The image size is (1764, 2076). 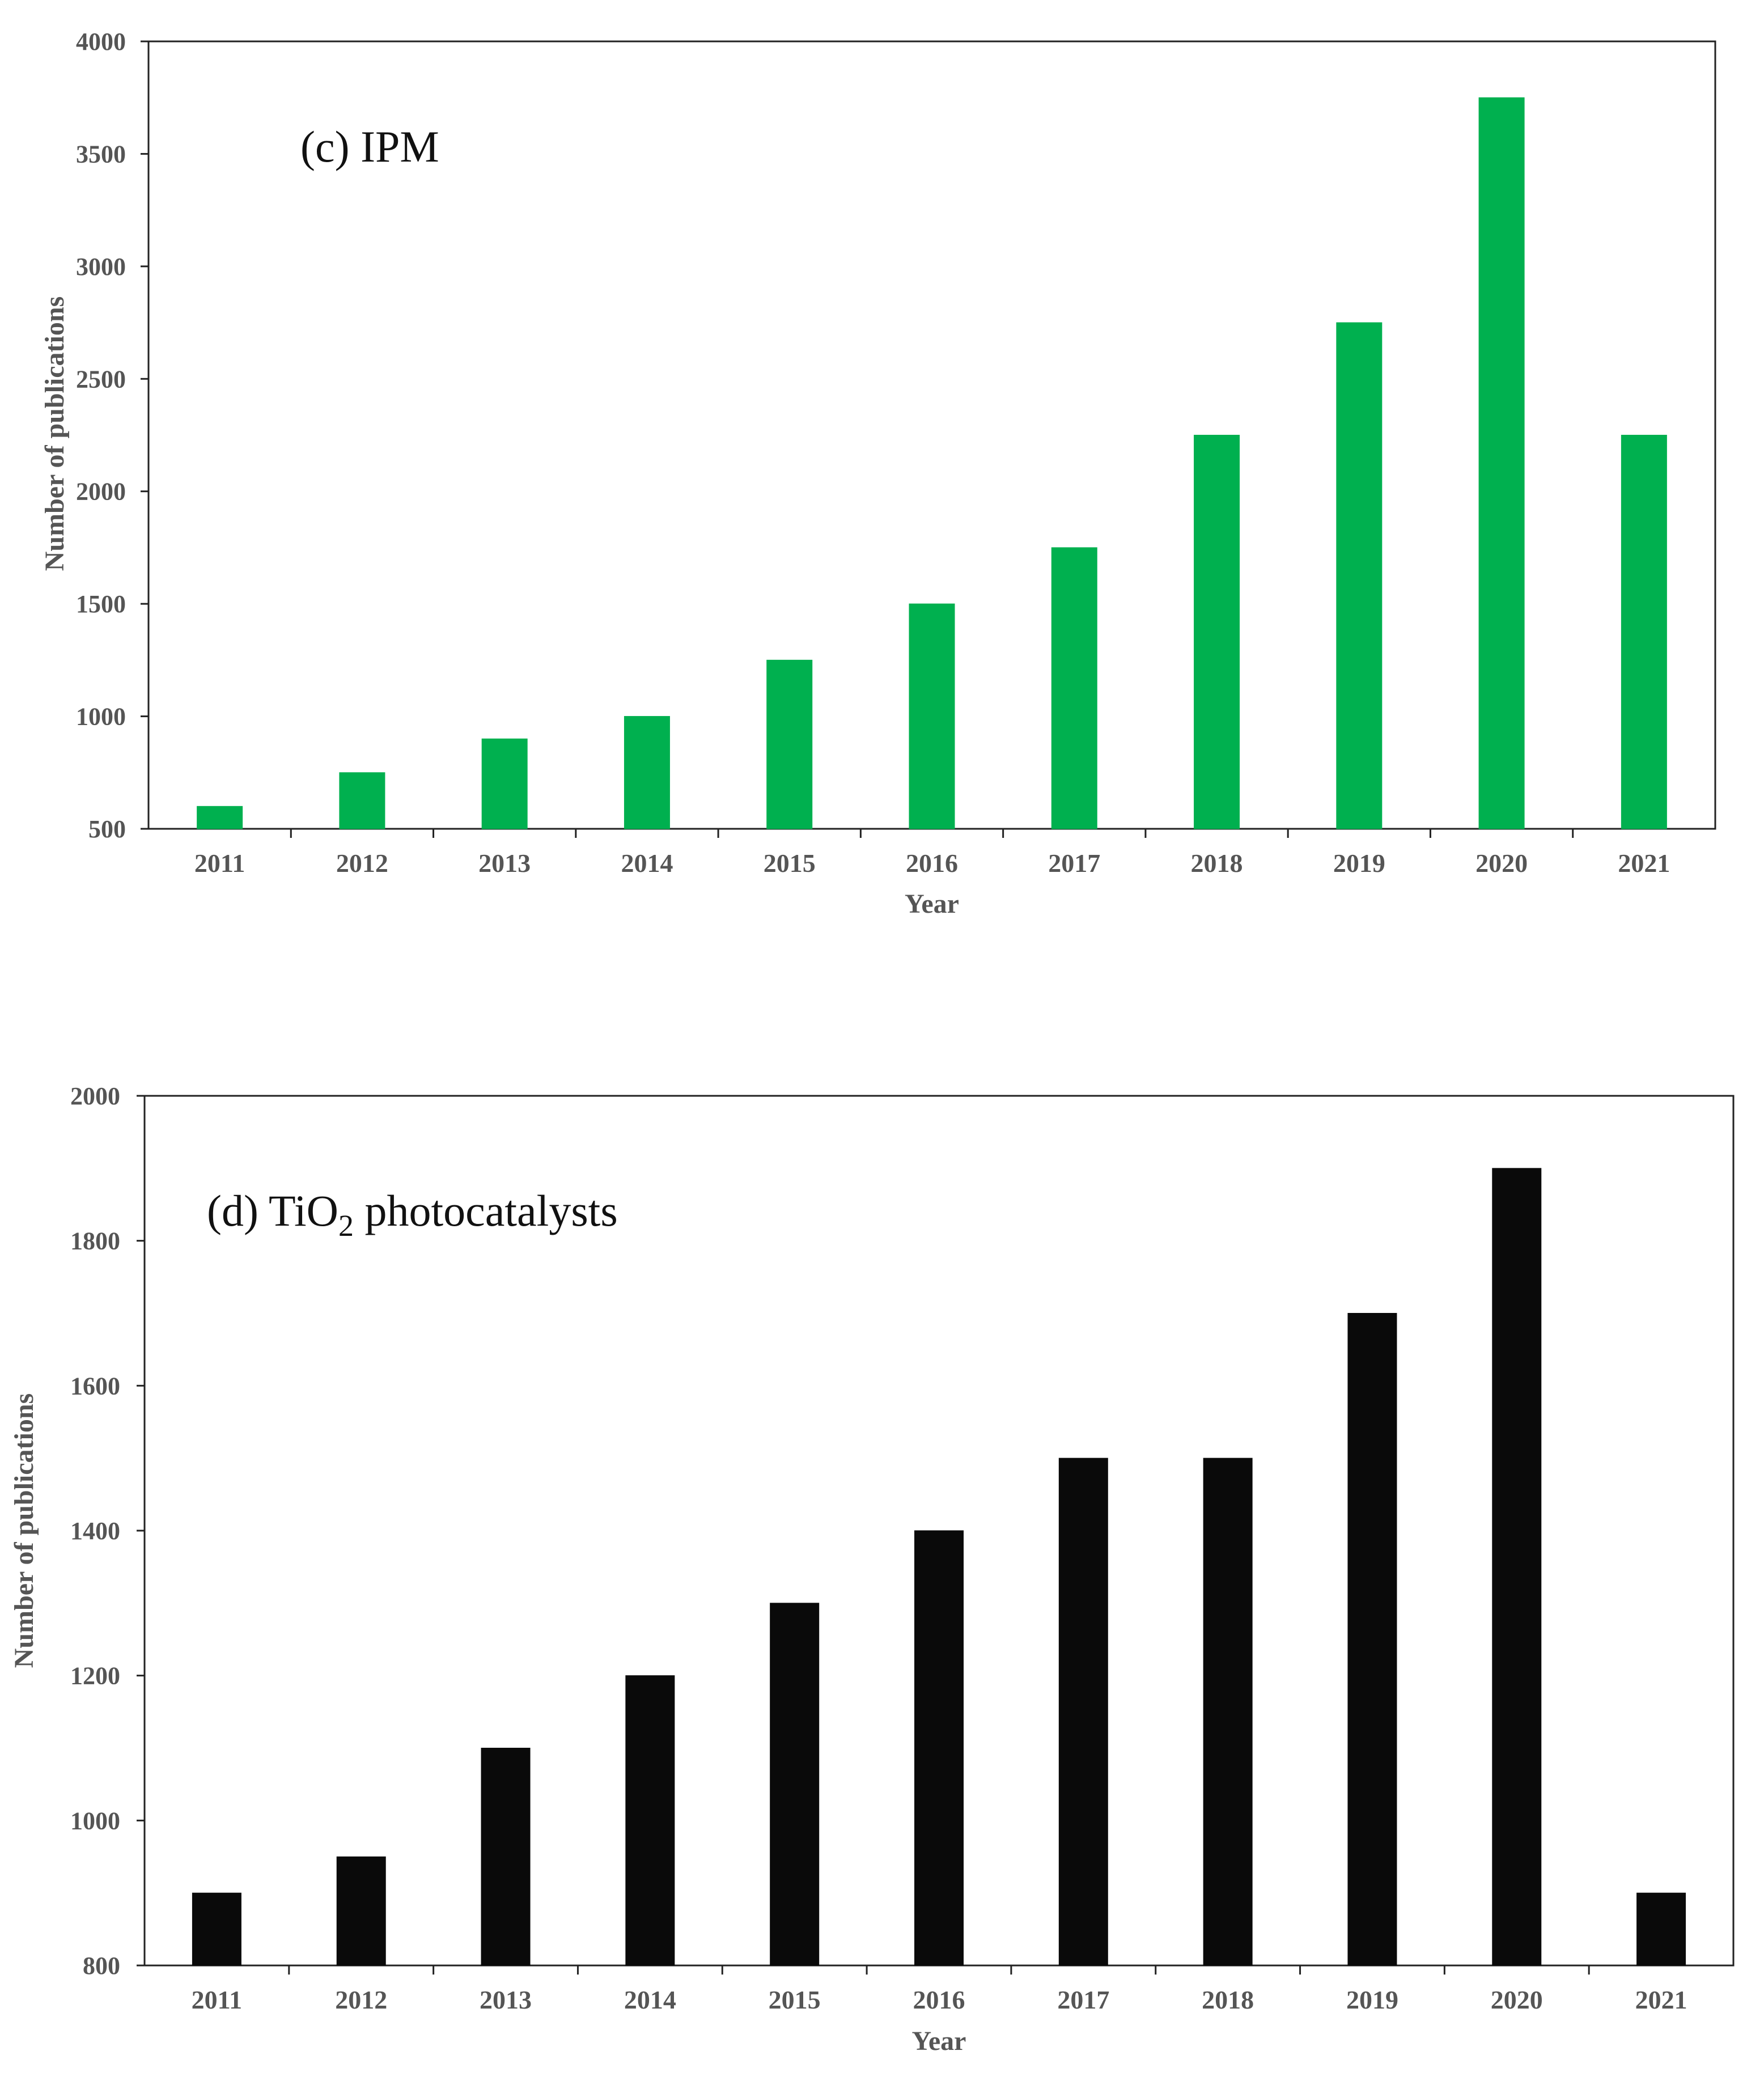 I want to click on y-tick-label: 2500, so click(x=101, y=379).